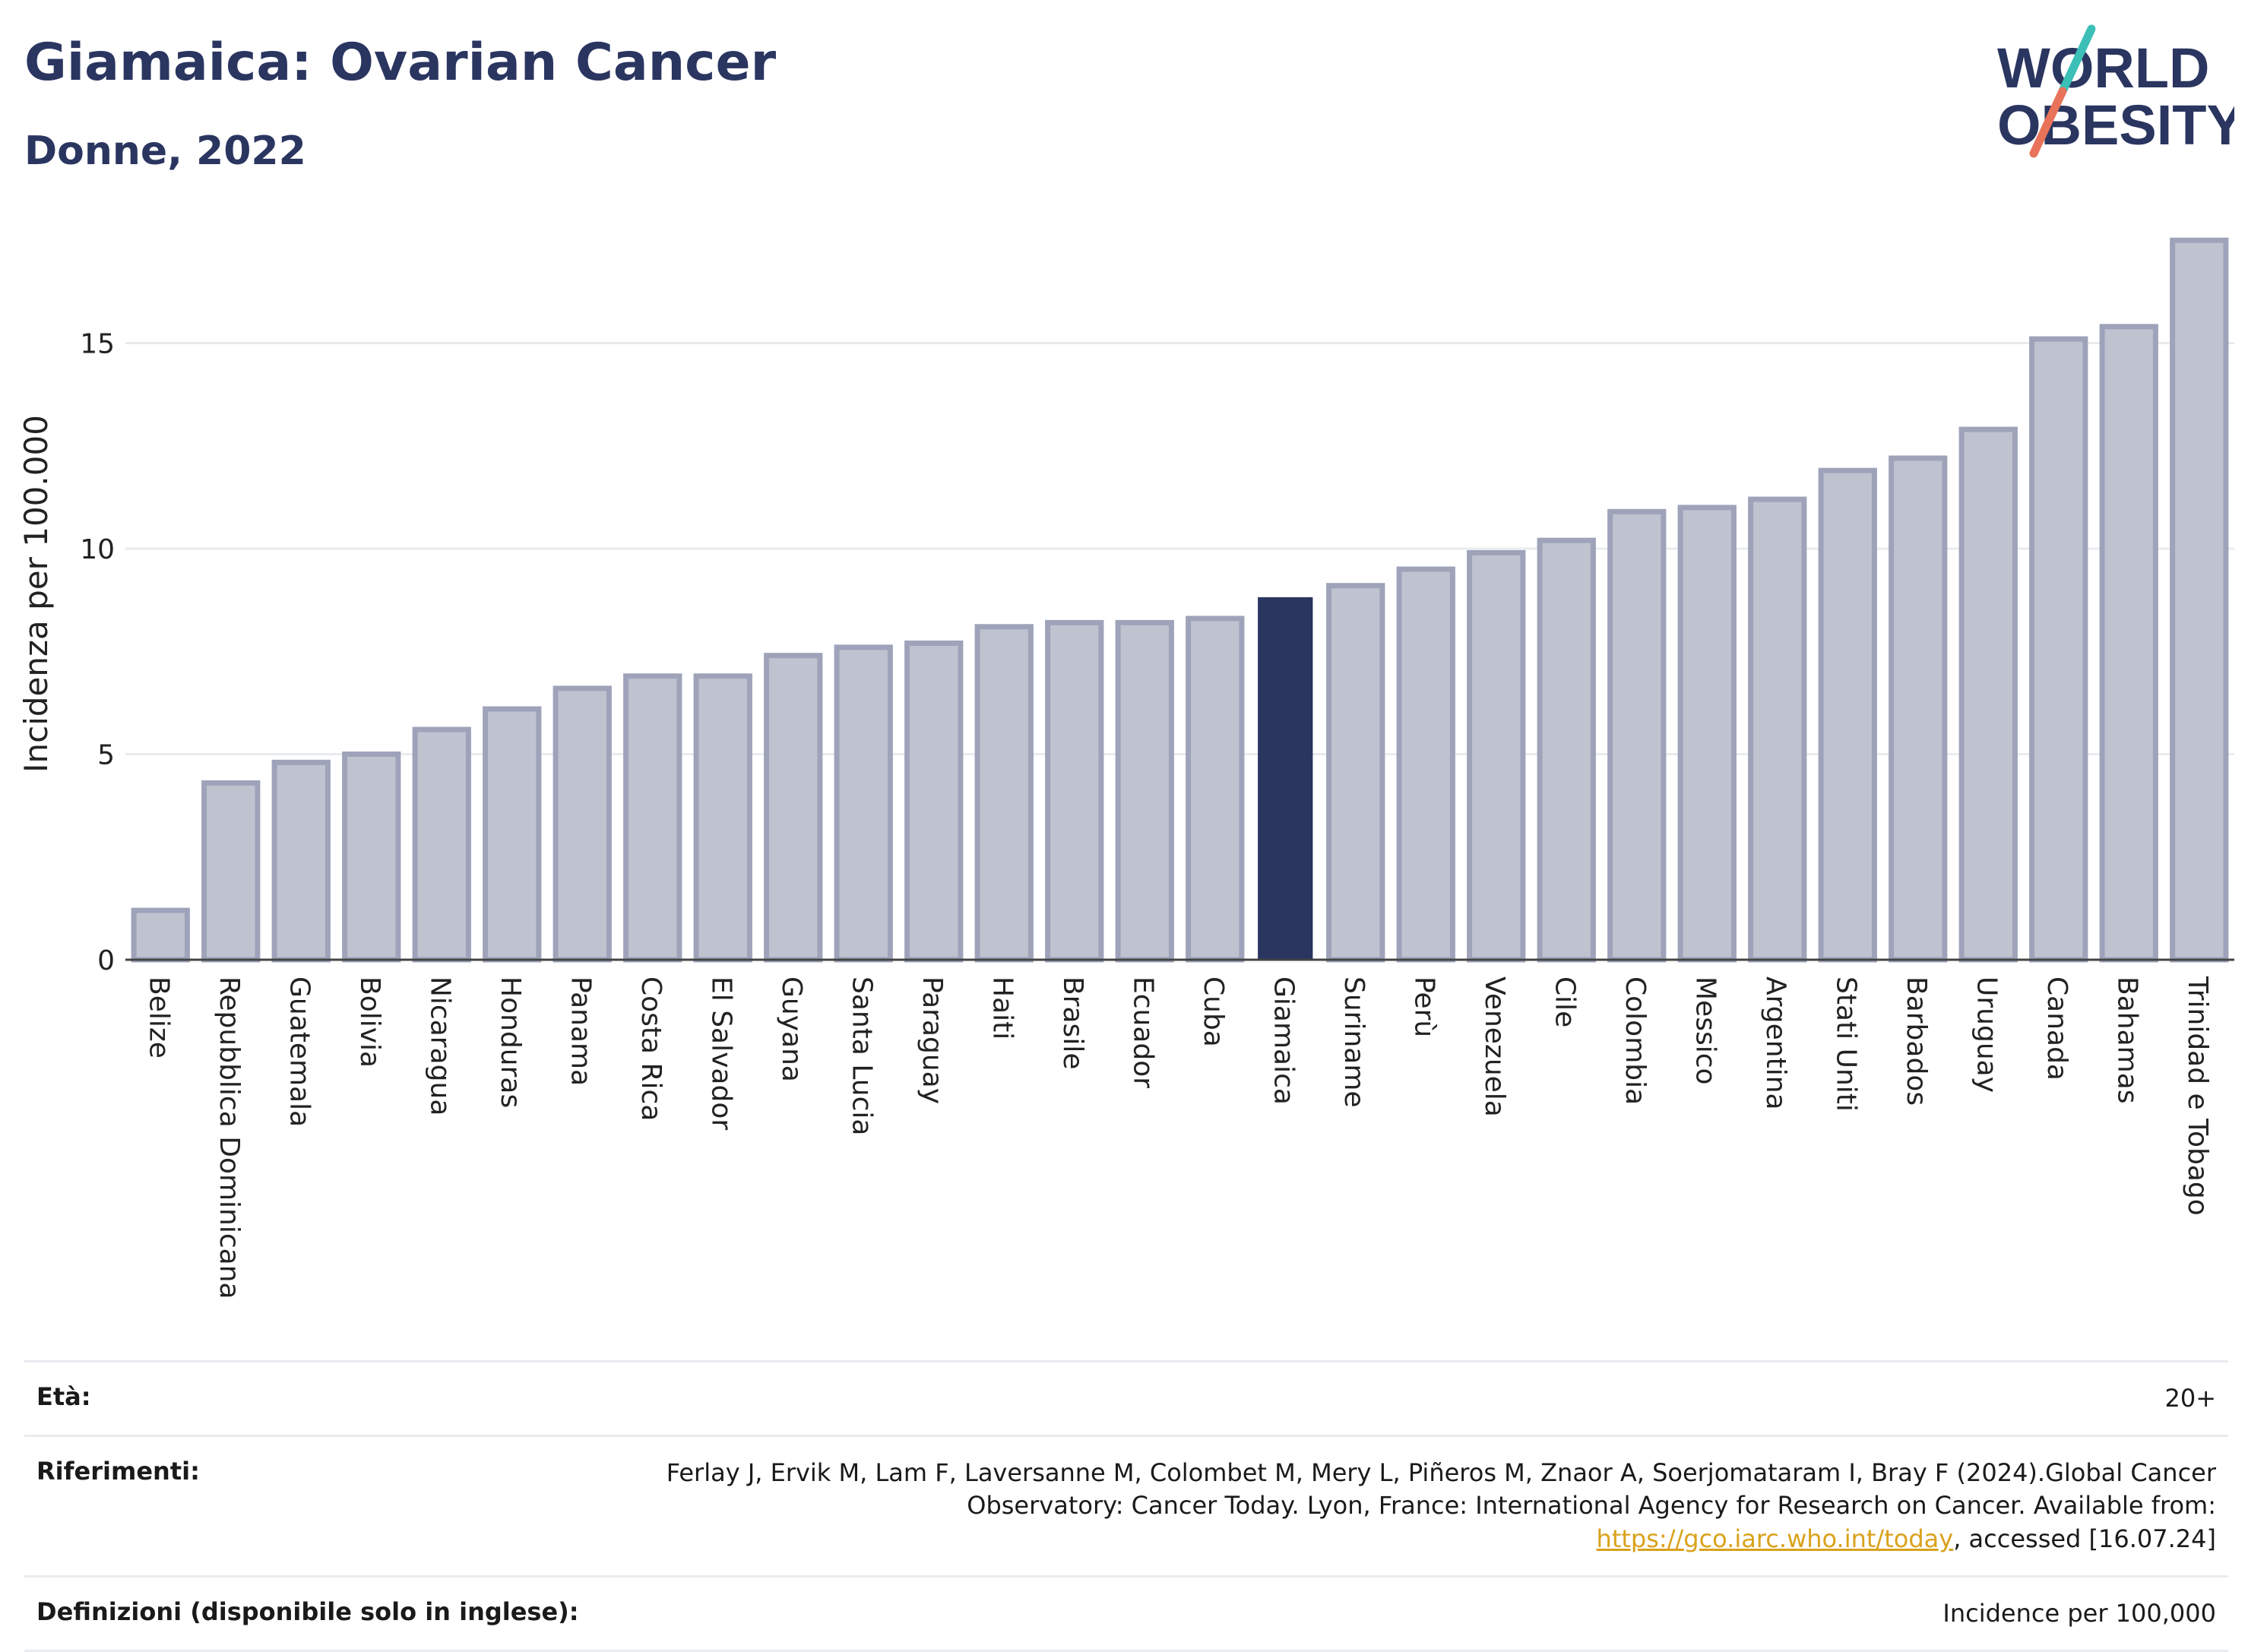 The image size is (2248, 1652). I want to click on x-tick-label: Colombia, so click(1636, 1040).